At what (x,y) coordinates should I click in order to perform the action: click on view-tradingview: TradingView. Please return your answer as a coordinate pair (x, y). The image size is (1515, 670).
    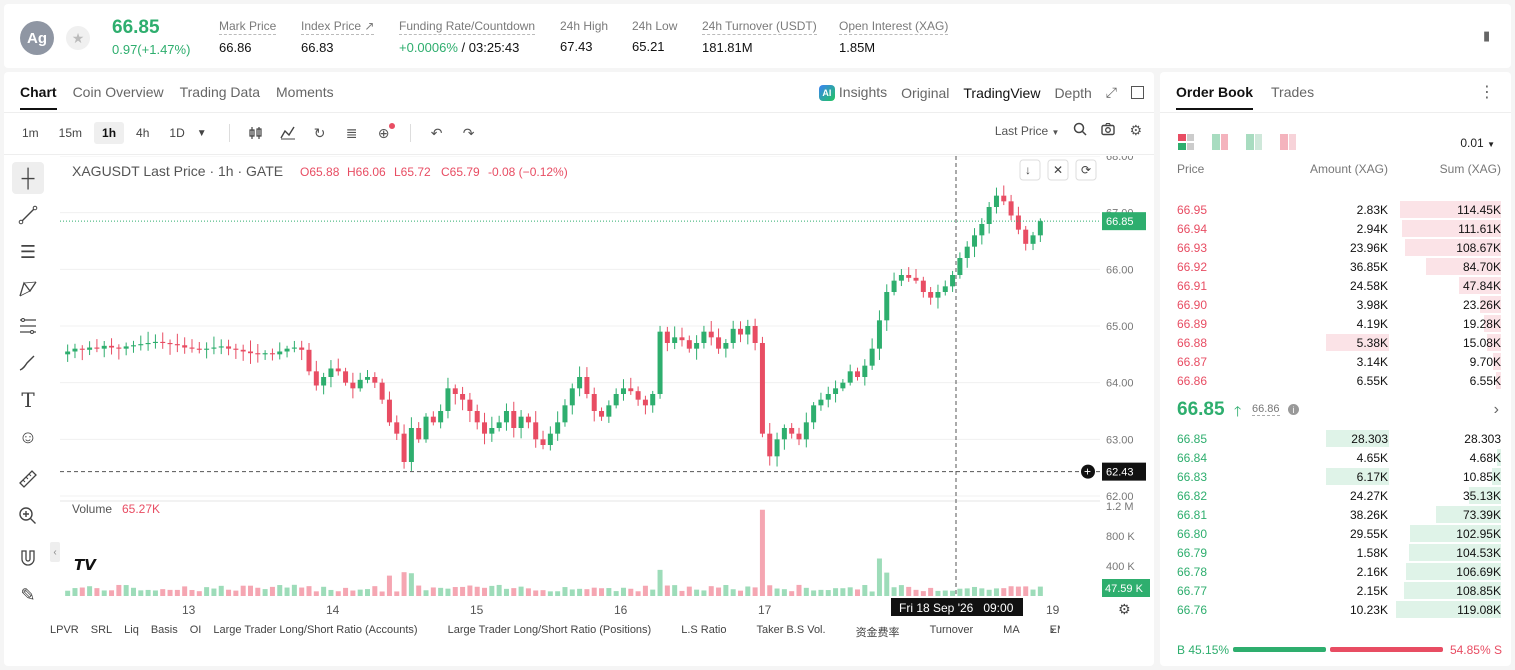
    Looking at the image, I should click on (1002, 92).